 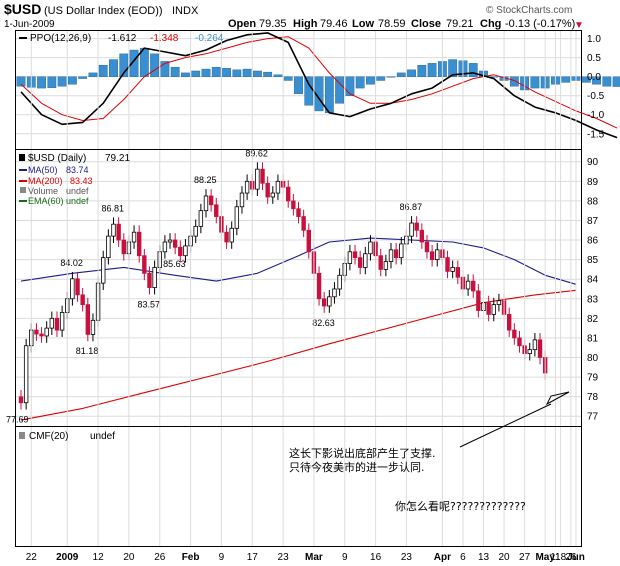 I want to click on cmf-legend: CMF(20) undef, so click(x=67, y=436).